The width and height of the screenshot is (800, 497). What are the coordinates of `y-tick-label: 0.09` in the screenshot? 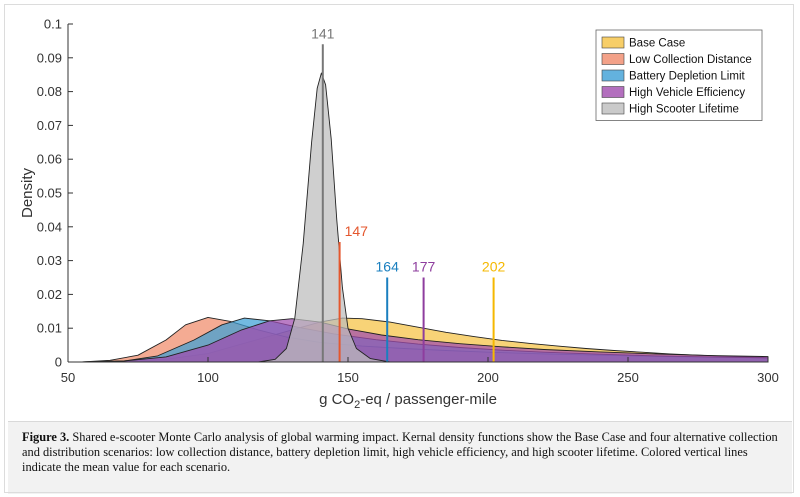 It's located at (49, 57).